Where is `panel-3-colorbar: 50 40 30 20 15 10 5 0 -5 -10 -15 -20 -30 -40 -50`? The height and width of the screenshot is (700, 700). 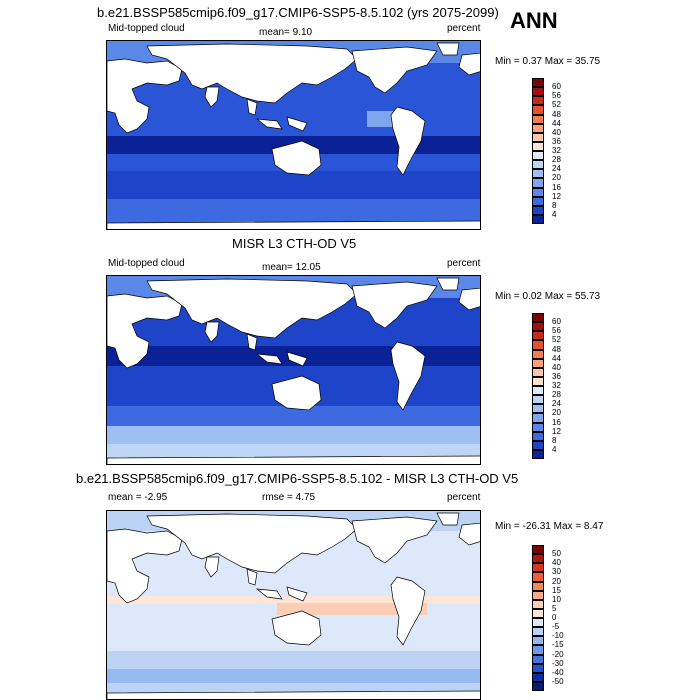
panel-3-colorbar: 50 40 30 20 15 10 5 0 -5 -10 -15 -20 -30 -40 -50 is located at coordinates (548, 618).